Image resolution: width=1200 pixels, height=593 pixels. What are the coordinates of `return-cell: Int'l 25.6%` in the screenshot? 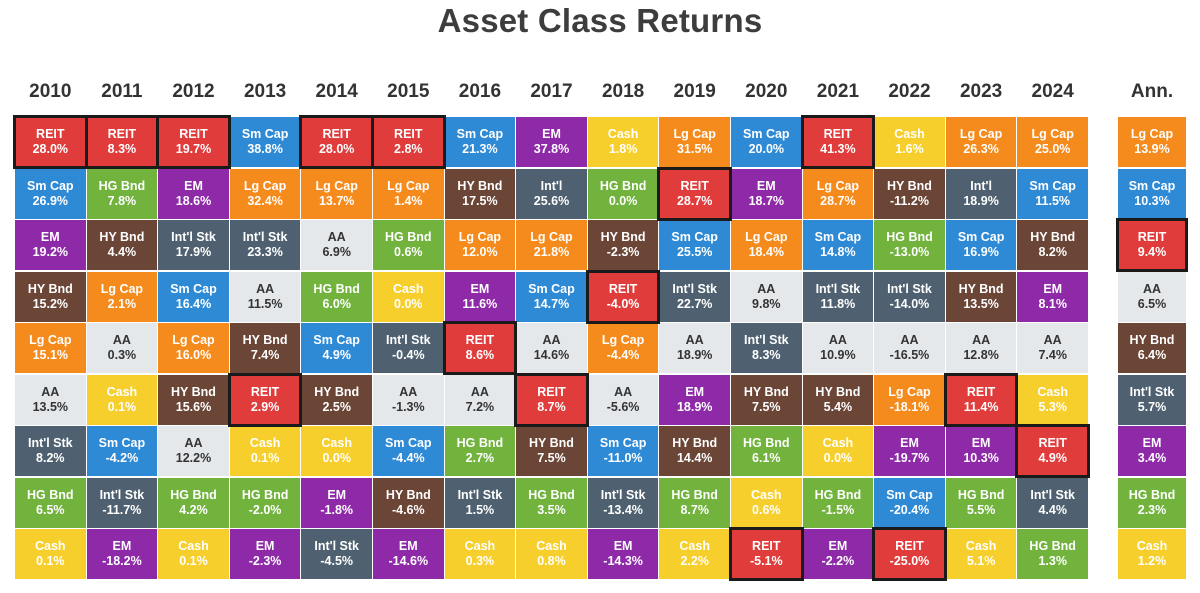 It's located at (551, 193).